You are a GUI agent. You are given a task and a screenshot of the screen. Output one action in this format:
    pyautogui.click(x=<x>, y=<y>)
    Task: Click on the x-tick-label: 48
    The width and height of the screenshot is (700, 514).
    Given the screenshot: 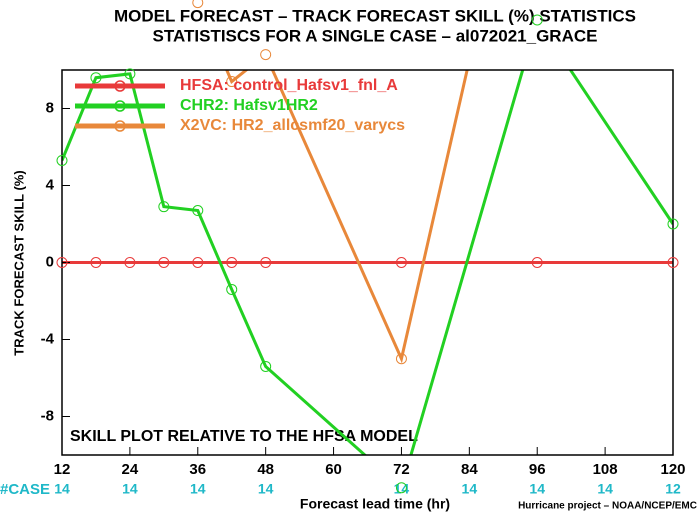 What is the action you would take?
    pyautogui.click(x=265, y=469)
    